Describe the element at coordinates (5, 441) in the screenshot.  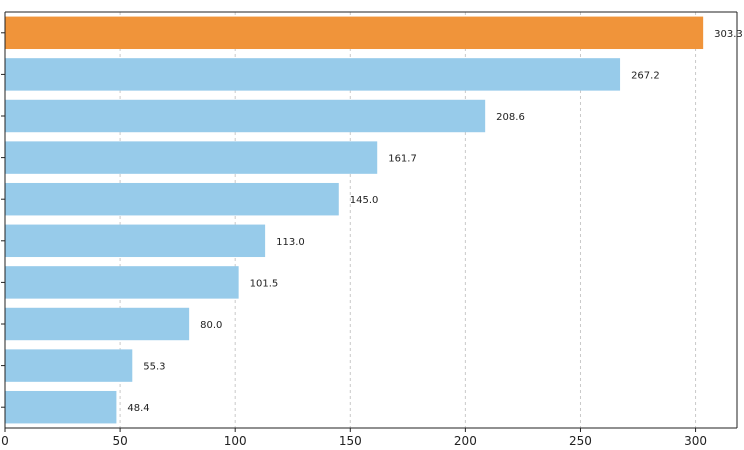
I see `x-tick-label: 0` at that location.